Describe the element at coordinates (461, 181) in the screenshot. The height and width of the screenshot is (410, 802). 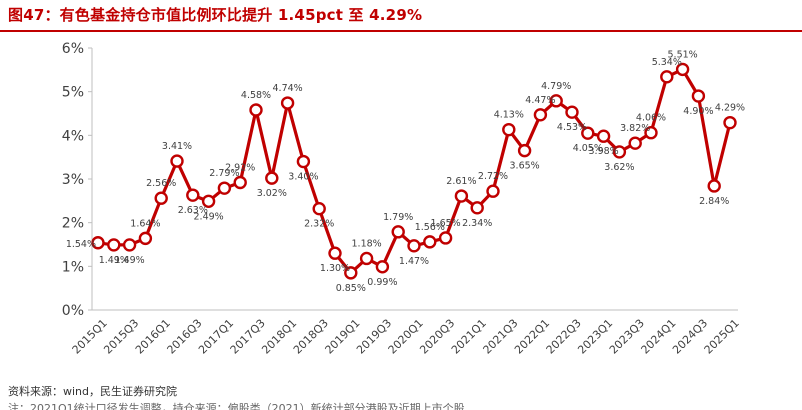
I see `data-label: 2.61%` at that location.